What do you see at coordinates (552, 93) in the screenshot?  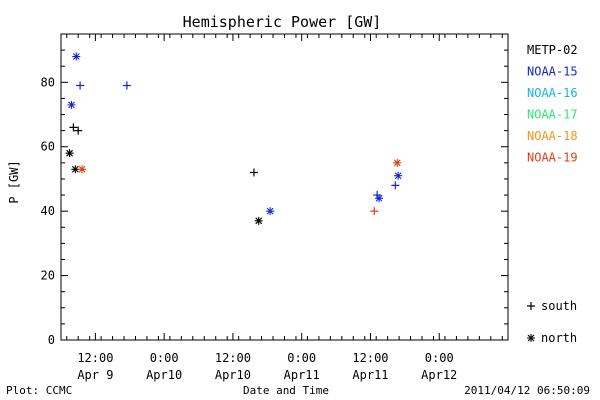 I see `legend-entry: NOAA-16` at bounding box center [552, 93].